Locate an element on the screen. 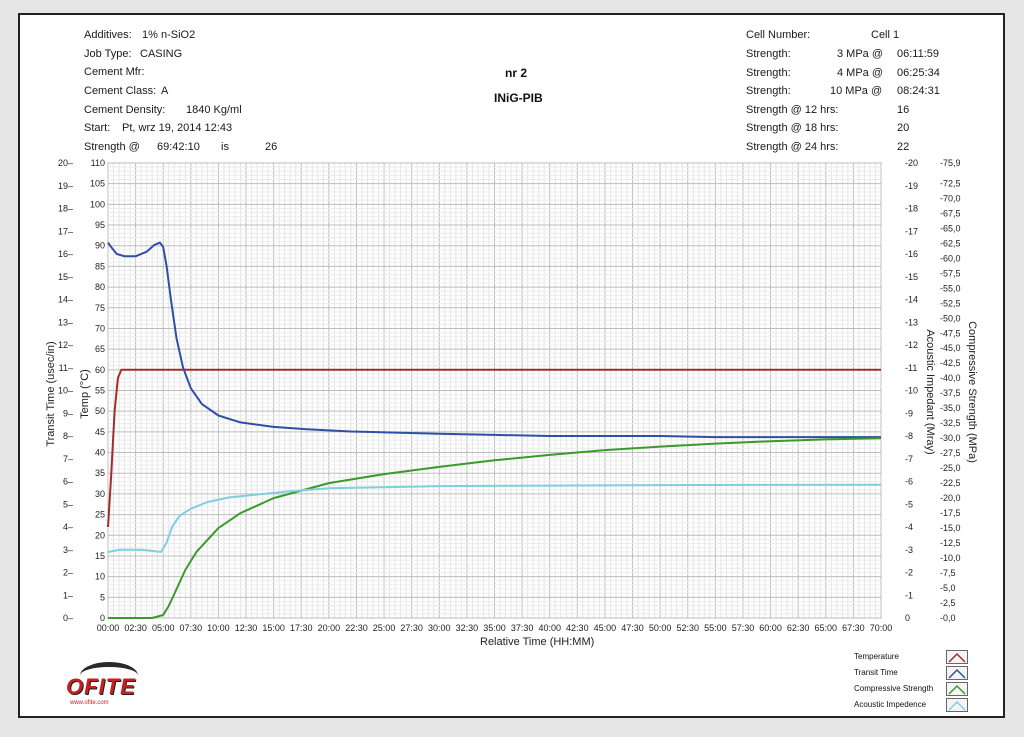 This screenshot has height=737, width=1024. transit-time-tick-label: 14– is located at coordinates (65, 300).